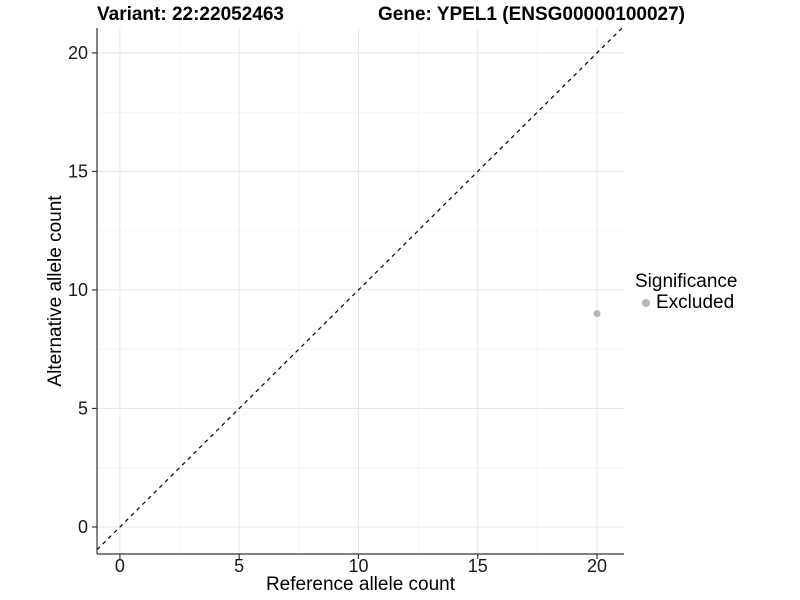 This screenshot has height=600, width=800. Describe the element at coordinates (83, 527) in the screenshot. I see `y-tick-label: 0` at that location.